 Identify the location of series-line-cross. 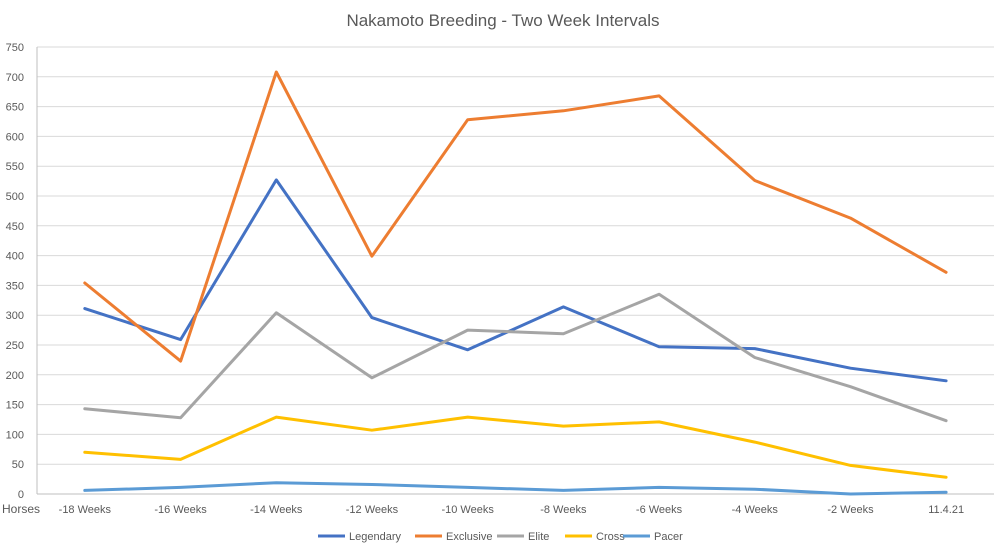
(515, 447).